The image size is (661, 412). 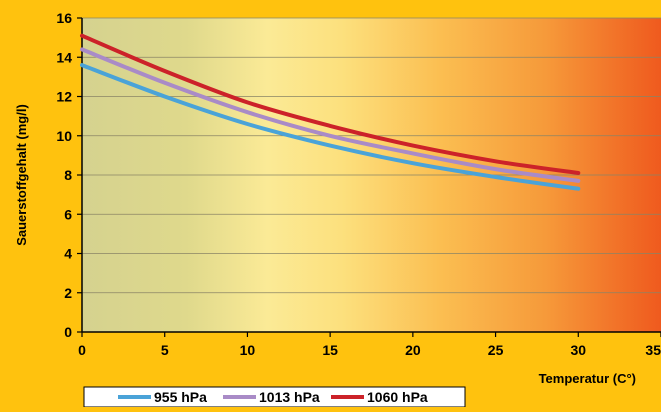 What do you see at coordinates (64, 57) in the screenshot?
I see `y-tick-label-7: 14` at bounding box center [64, 57].